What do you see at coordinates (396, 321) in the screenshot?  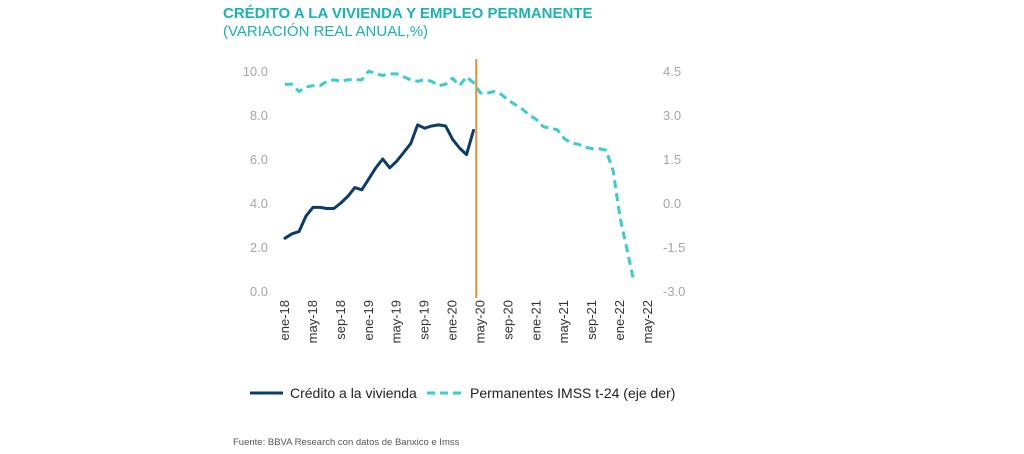 I see `x-tick-label: may-19` at bounding box center [396, 321].